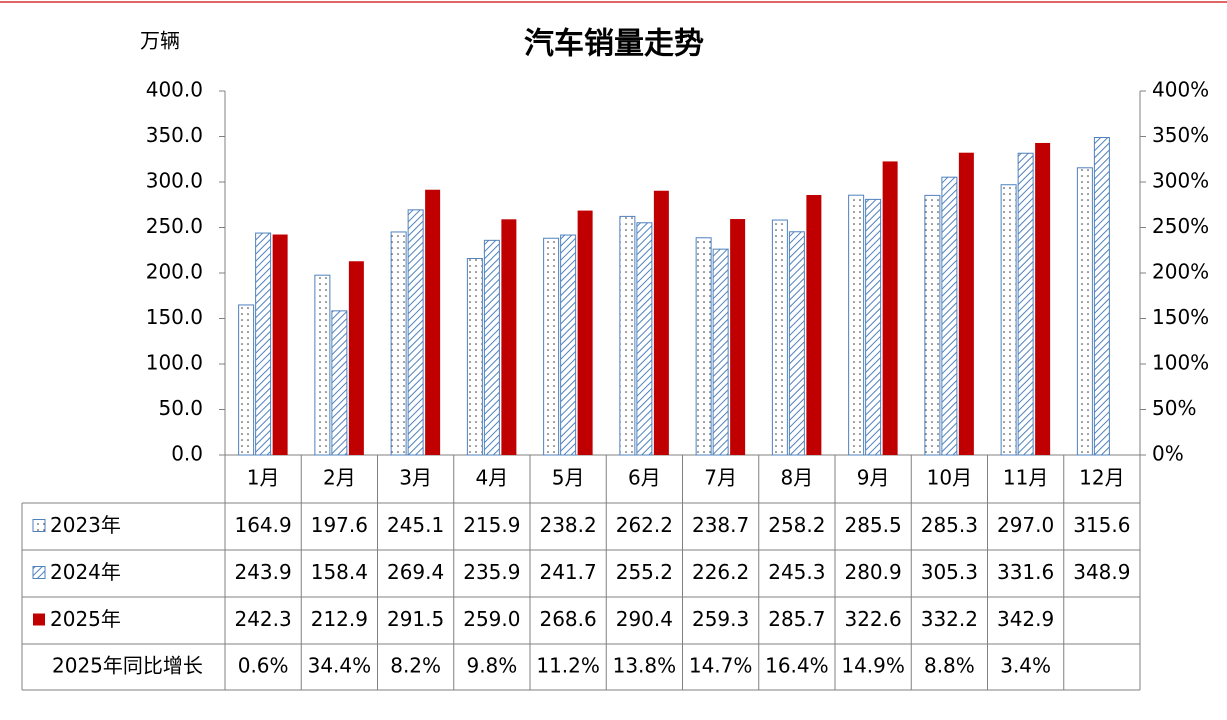 Image resolution: width=1227 pixels, height=720 pixels. What do you see at coordinates (1101, 478) in the screenshot?
I see `x-tick-label: 12月` at bounding box center [1101, 478].